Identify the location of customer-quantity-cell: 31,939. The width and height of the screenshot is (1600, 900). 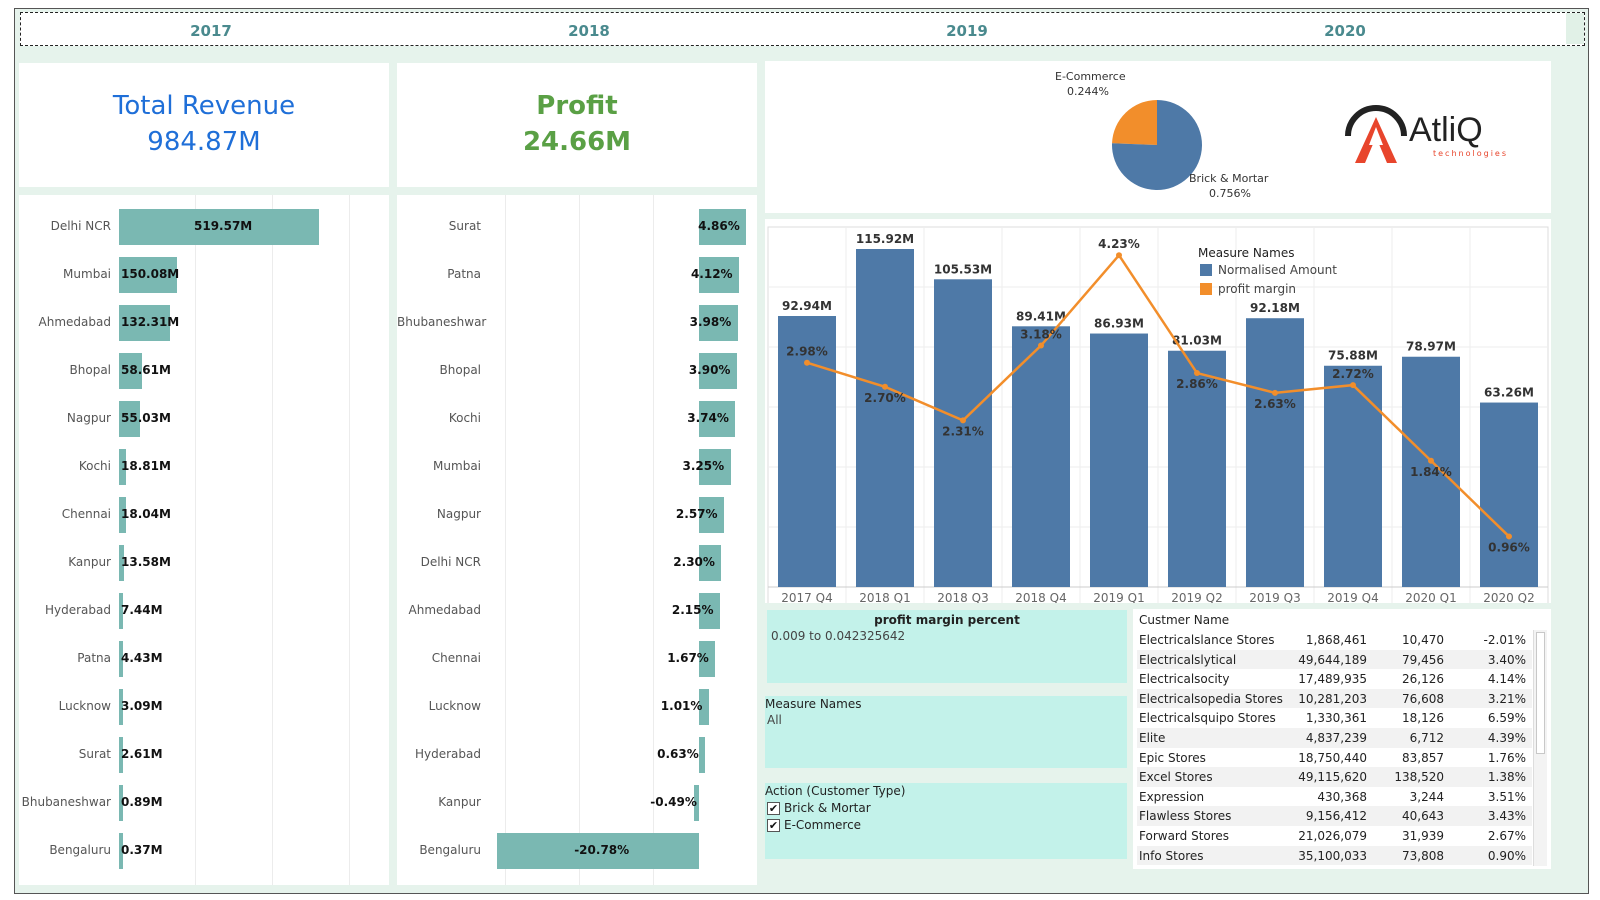
(1423, 836).